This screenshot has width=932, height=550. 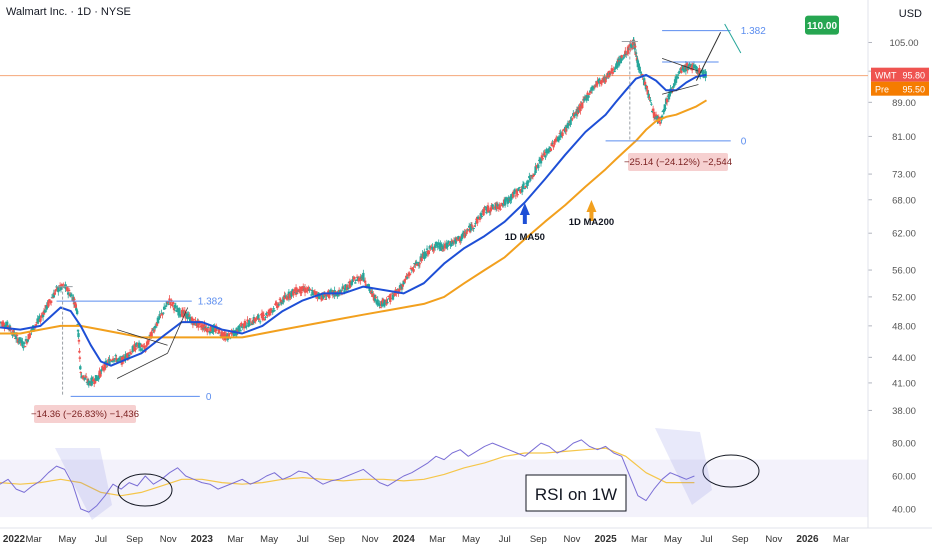 I want to click on fib-2022-bottom-label: 0, so click(x=209, y=397).